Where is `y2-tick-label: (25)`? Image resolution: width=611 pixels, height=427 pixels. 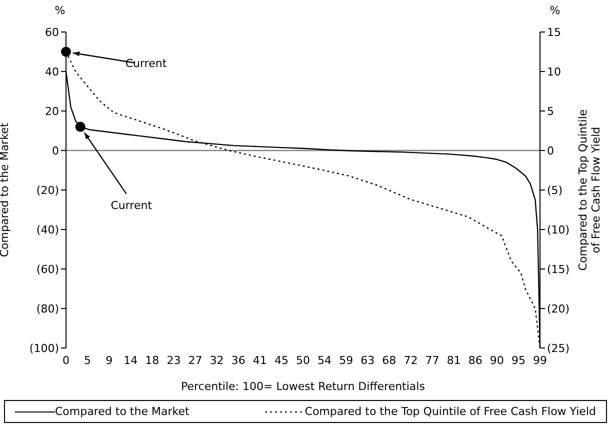 y2-tick-label: (25) is located at coordinates (558, 348).